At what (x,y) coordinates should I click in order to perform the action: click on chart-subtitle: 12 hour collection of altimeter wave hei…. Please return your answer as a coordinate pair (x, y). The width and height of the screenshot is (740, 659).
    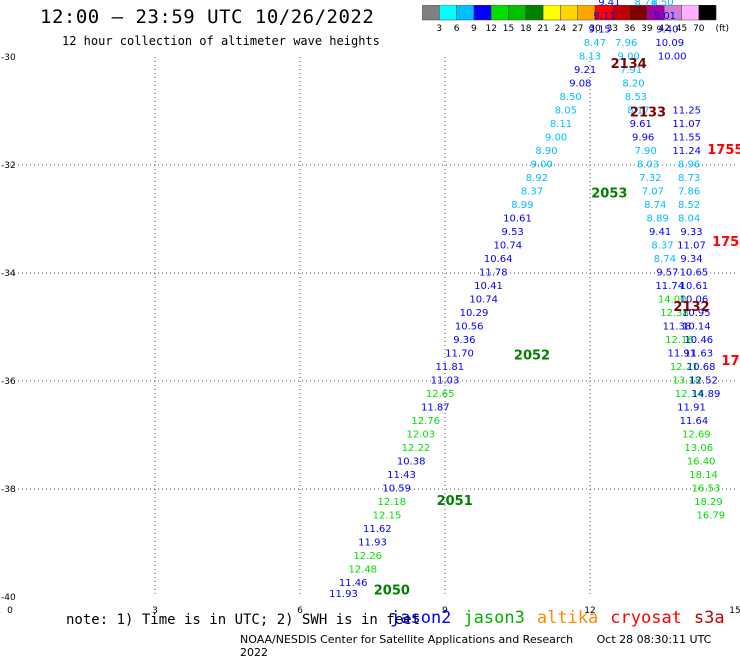
    Looking at the image, I should click on (221, 41).